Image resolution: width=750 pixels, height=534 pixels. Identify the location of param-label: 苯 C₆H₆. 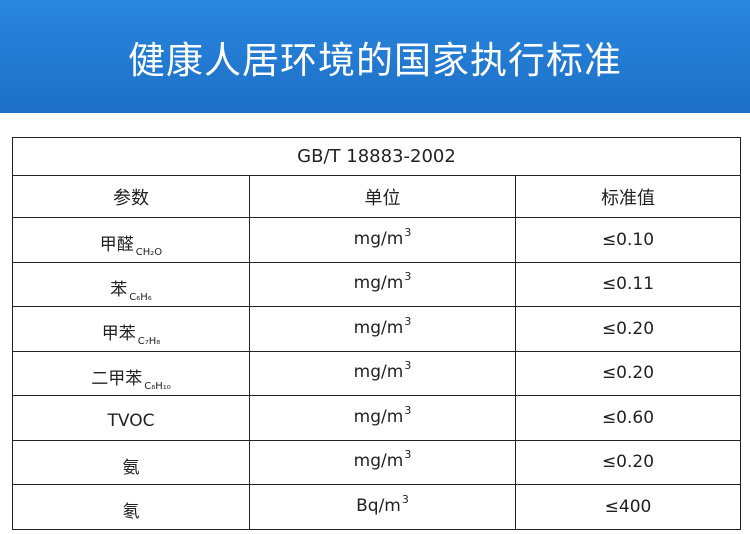
(131, 291).